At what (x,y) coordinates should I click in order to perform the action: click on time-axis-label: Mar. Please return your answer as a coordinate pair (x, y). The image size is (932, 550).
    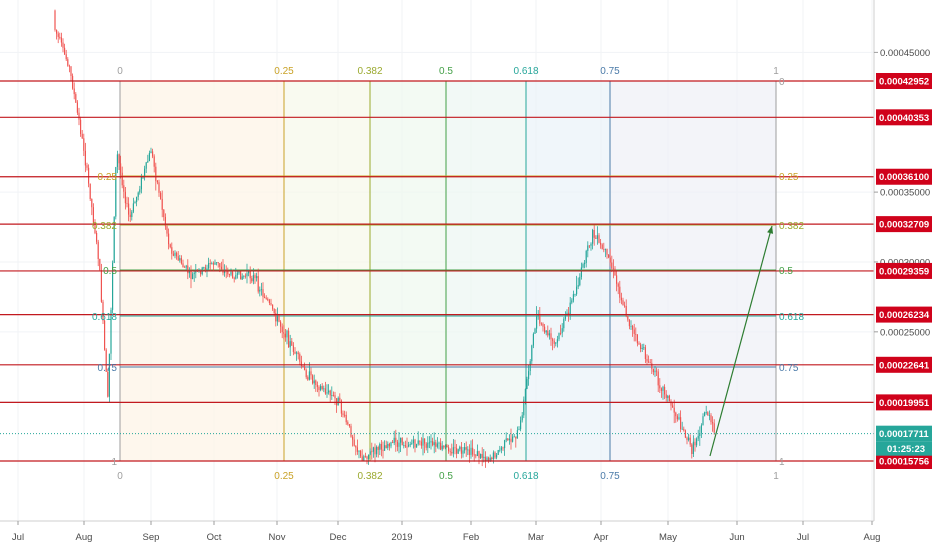
    Looking at the image, I should click on (536, 537).